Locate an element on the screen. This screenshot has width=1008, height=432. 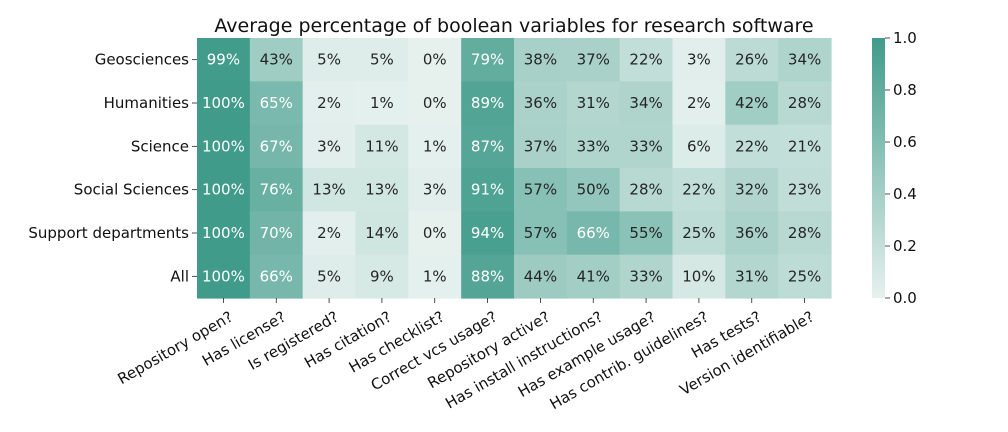
colorbar-tick-label: 0.2 is located at coordinates (905, 246).